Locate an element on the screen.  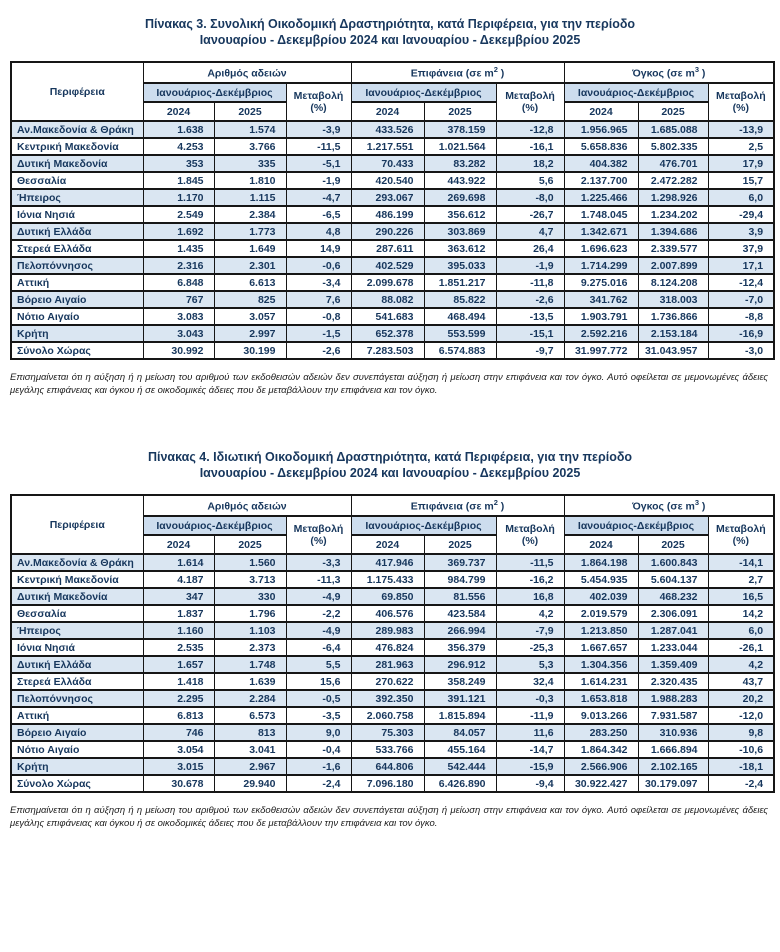
value-cell: 1.748.045 is located at coordinates (601, 214).